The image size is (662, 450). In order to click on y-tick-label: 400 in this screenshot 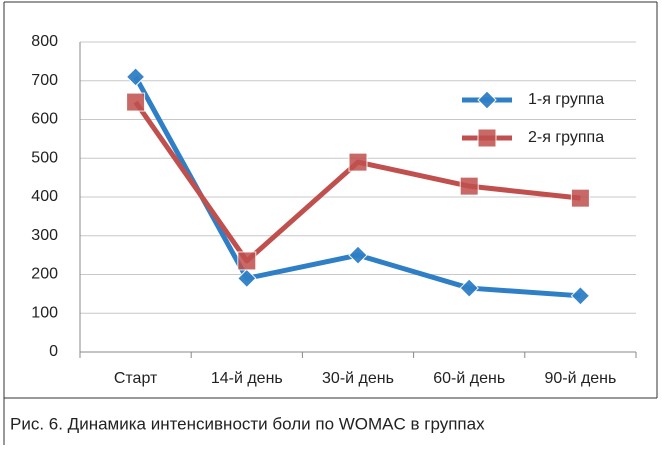, I will do `click(44, 196)`.